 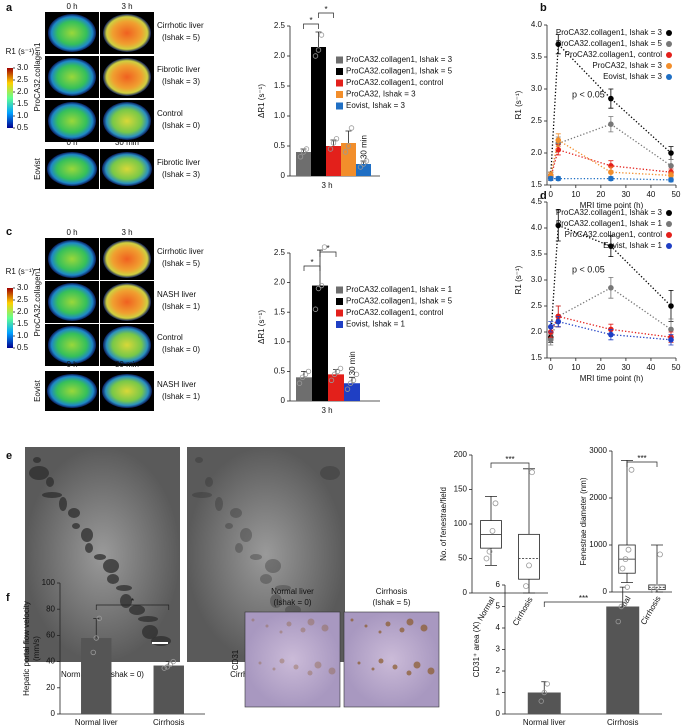 I want to click on x-tick-label: 40, so click(x=650, y=367).